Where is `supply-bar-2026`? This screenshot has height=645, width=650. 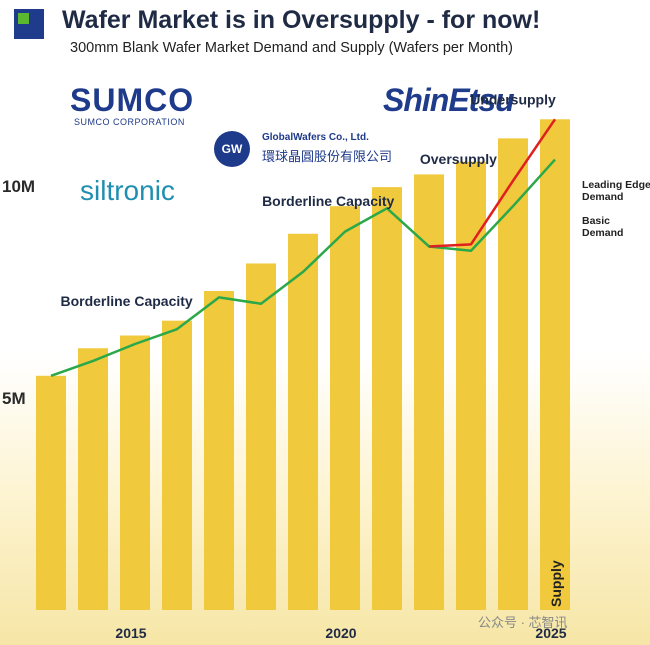 supply-bar-2026 is located at coordinates (555, 364).